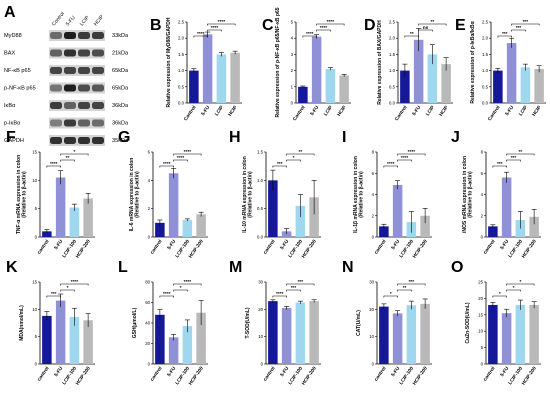 The height and width of the screenshot is (402, 550). Describe the element at coordinates (77, 70) in the screenshot. I see `blot-strip` at that location.